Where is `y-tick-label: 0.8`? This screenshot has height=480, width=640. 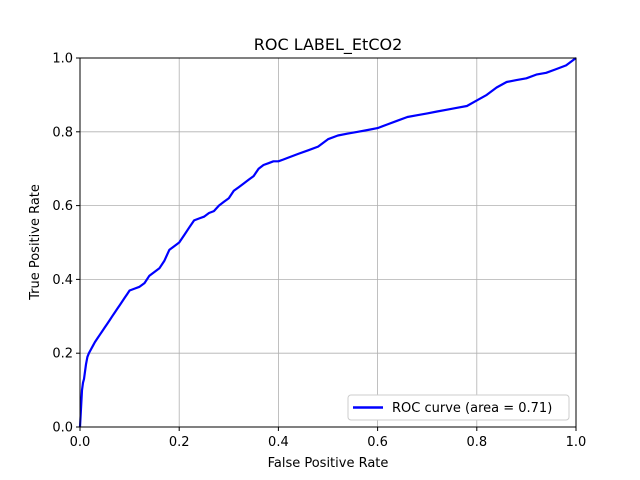
y-tick-label: 0.8 is located at coordinates (62, 132).